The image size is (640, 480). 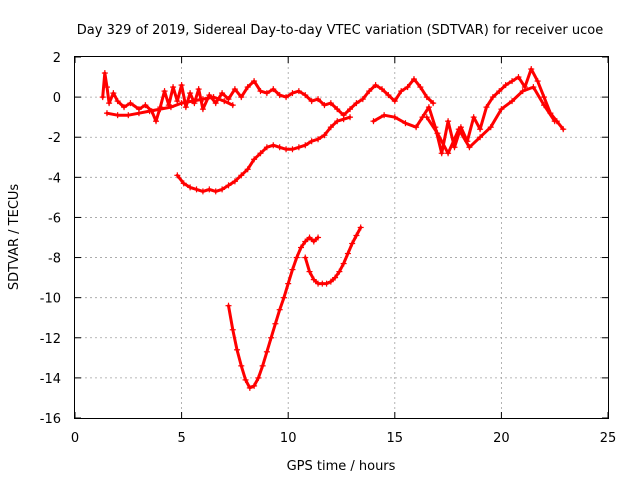 What do you see at coordinates (343, 438) in the screenshot?
I see `x-tick-labels: 0 5 10 15 20 25` at bounding box center [343, 438].